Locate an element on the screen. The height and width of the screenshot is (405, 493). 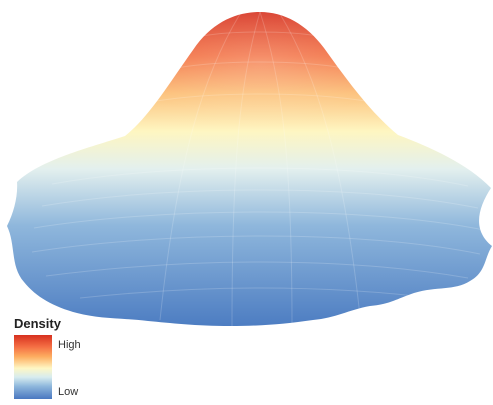
legend-color-bar is located at coordinates (33, 367).